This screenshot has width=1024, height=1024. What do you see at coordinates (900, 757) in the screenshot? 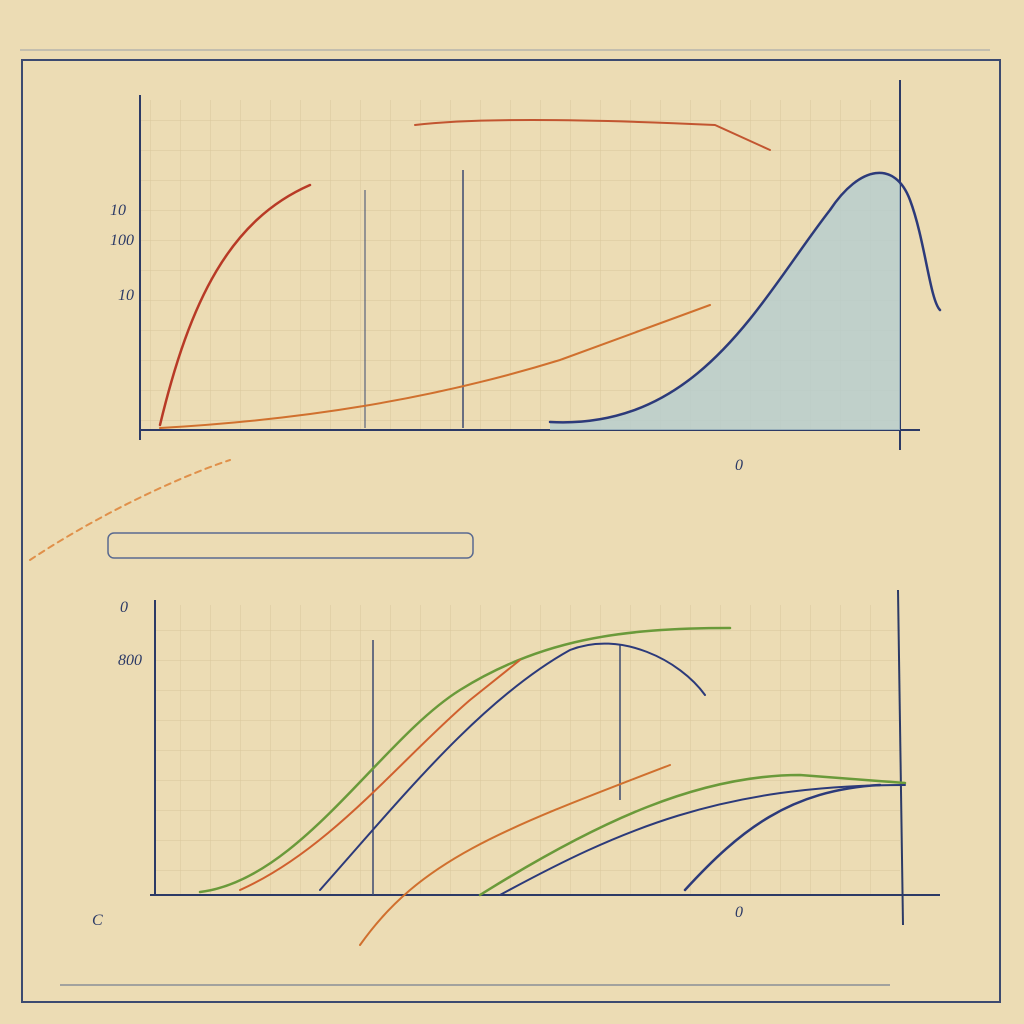
I see `bottom-right-axis` at bounding box center [900, 757].